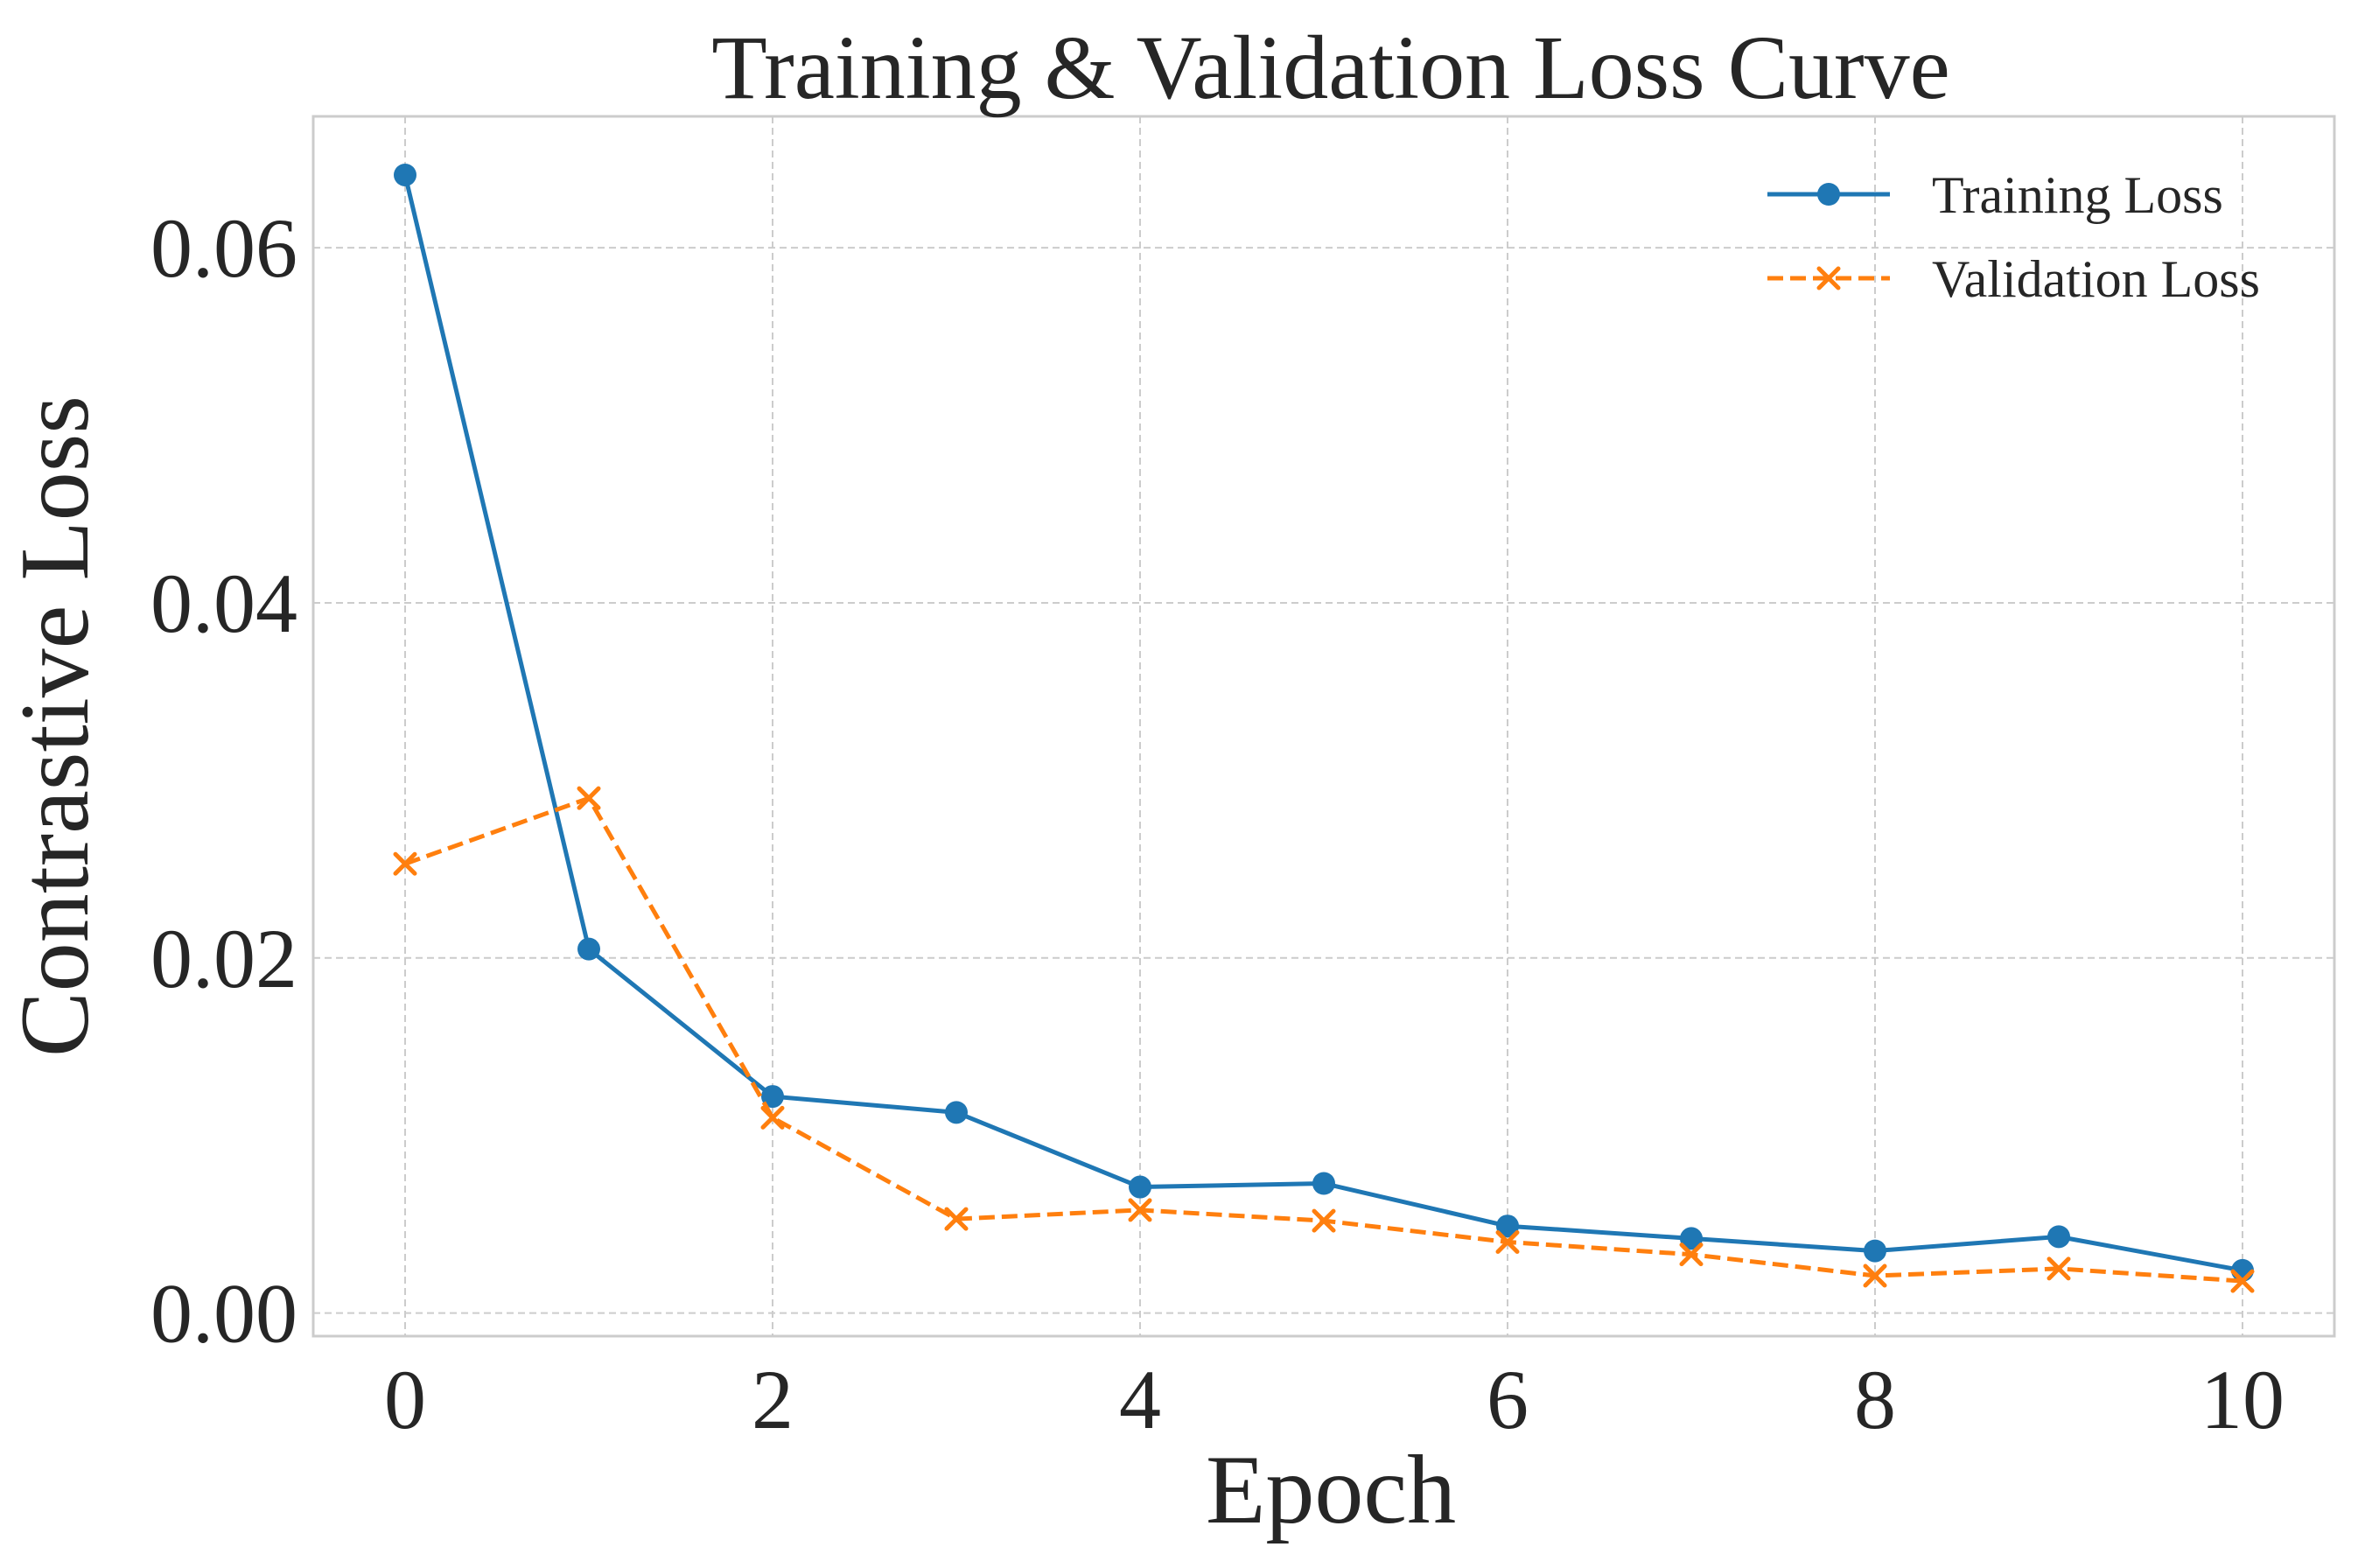  Describe the element at coordinates (223, 603) in the screenshot. I see `y-tick-label: 0.04` at that location.